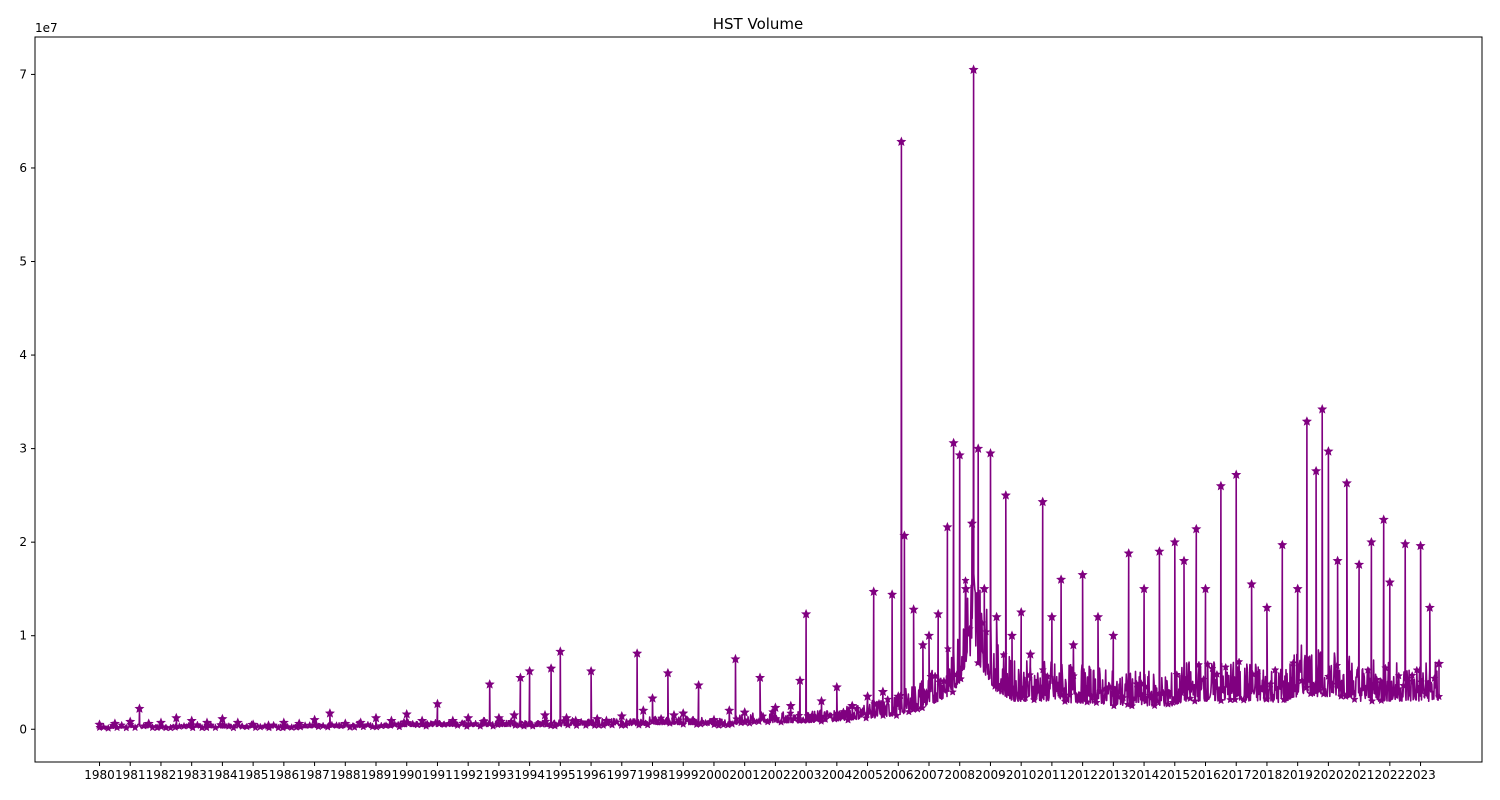 This screenshot has height=800, width=1500. I want to click on x-tick-label: 1997, so click(622, 775).